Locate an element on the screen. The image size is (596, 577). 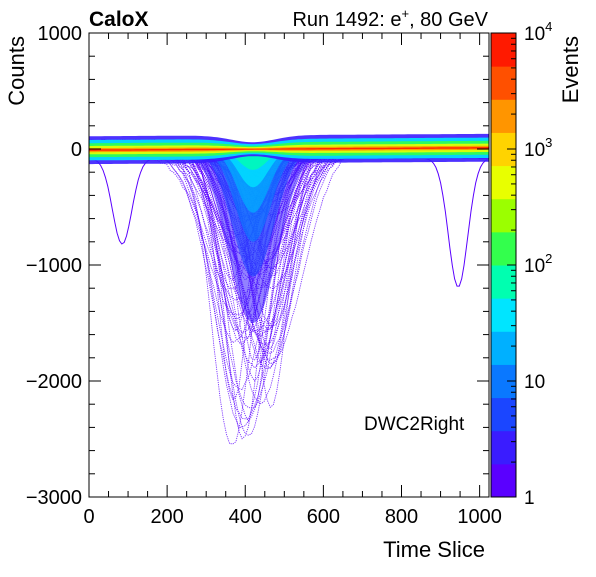
color-scale-title: Events is located at coordinates (570, 69).